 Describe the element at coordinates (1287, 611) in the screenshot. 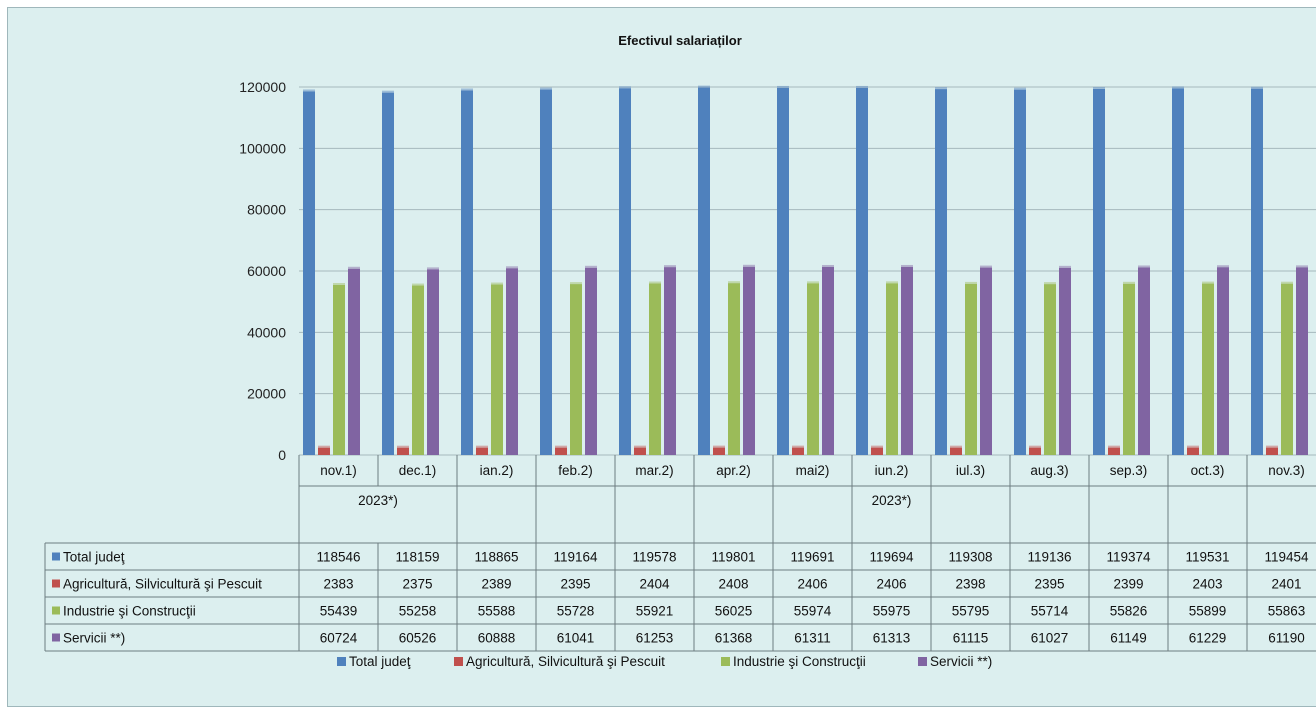

I see `data-label: 55863` at that location.